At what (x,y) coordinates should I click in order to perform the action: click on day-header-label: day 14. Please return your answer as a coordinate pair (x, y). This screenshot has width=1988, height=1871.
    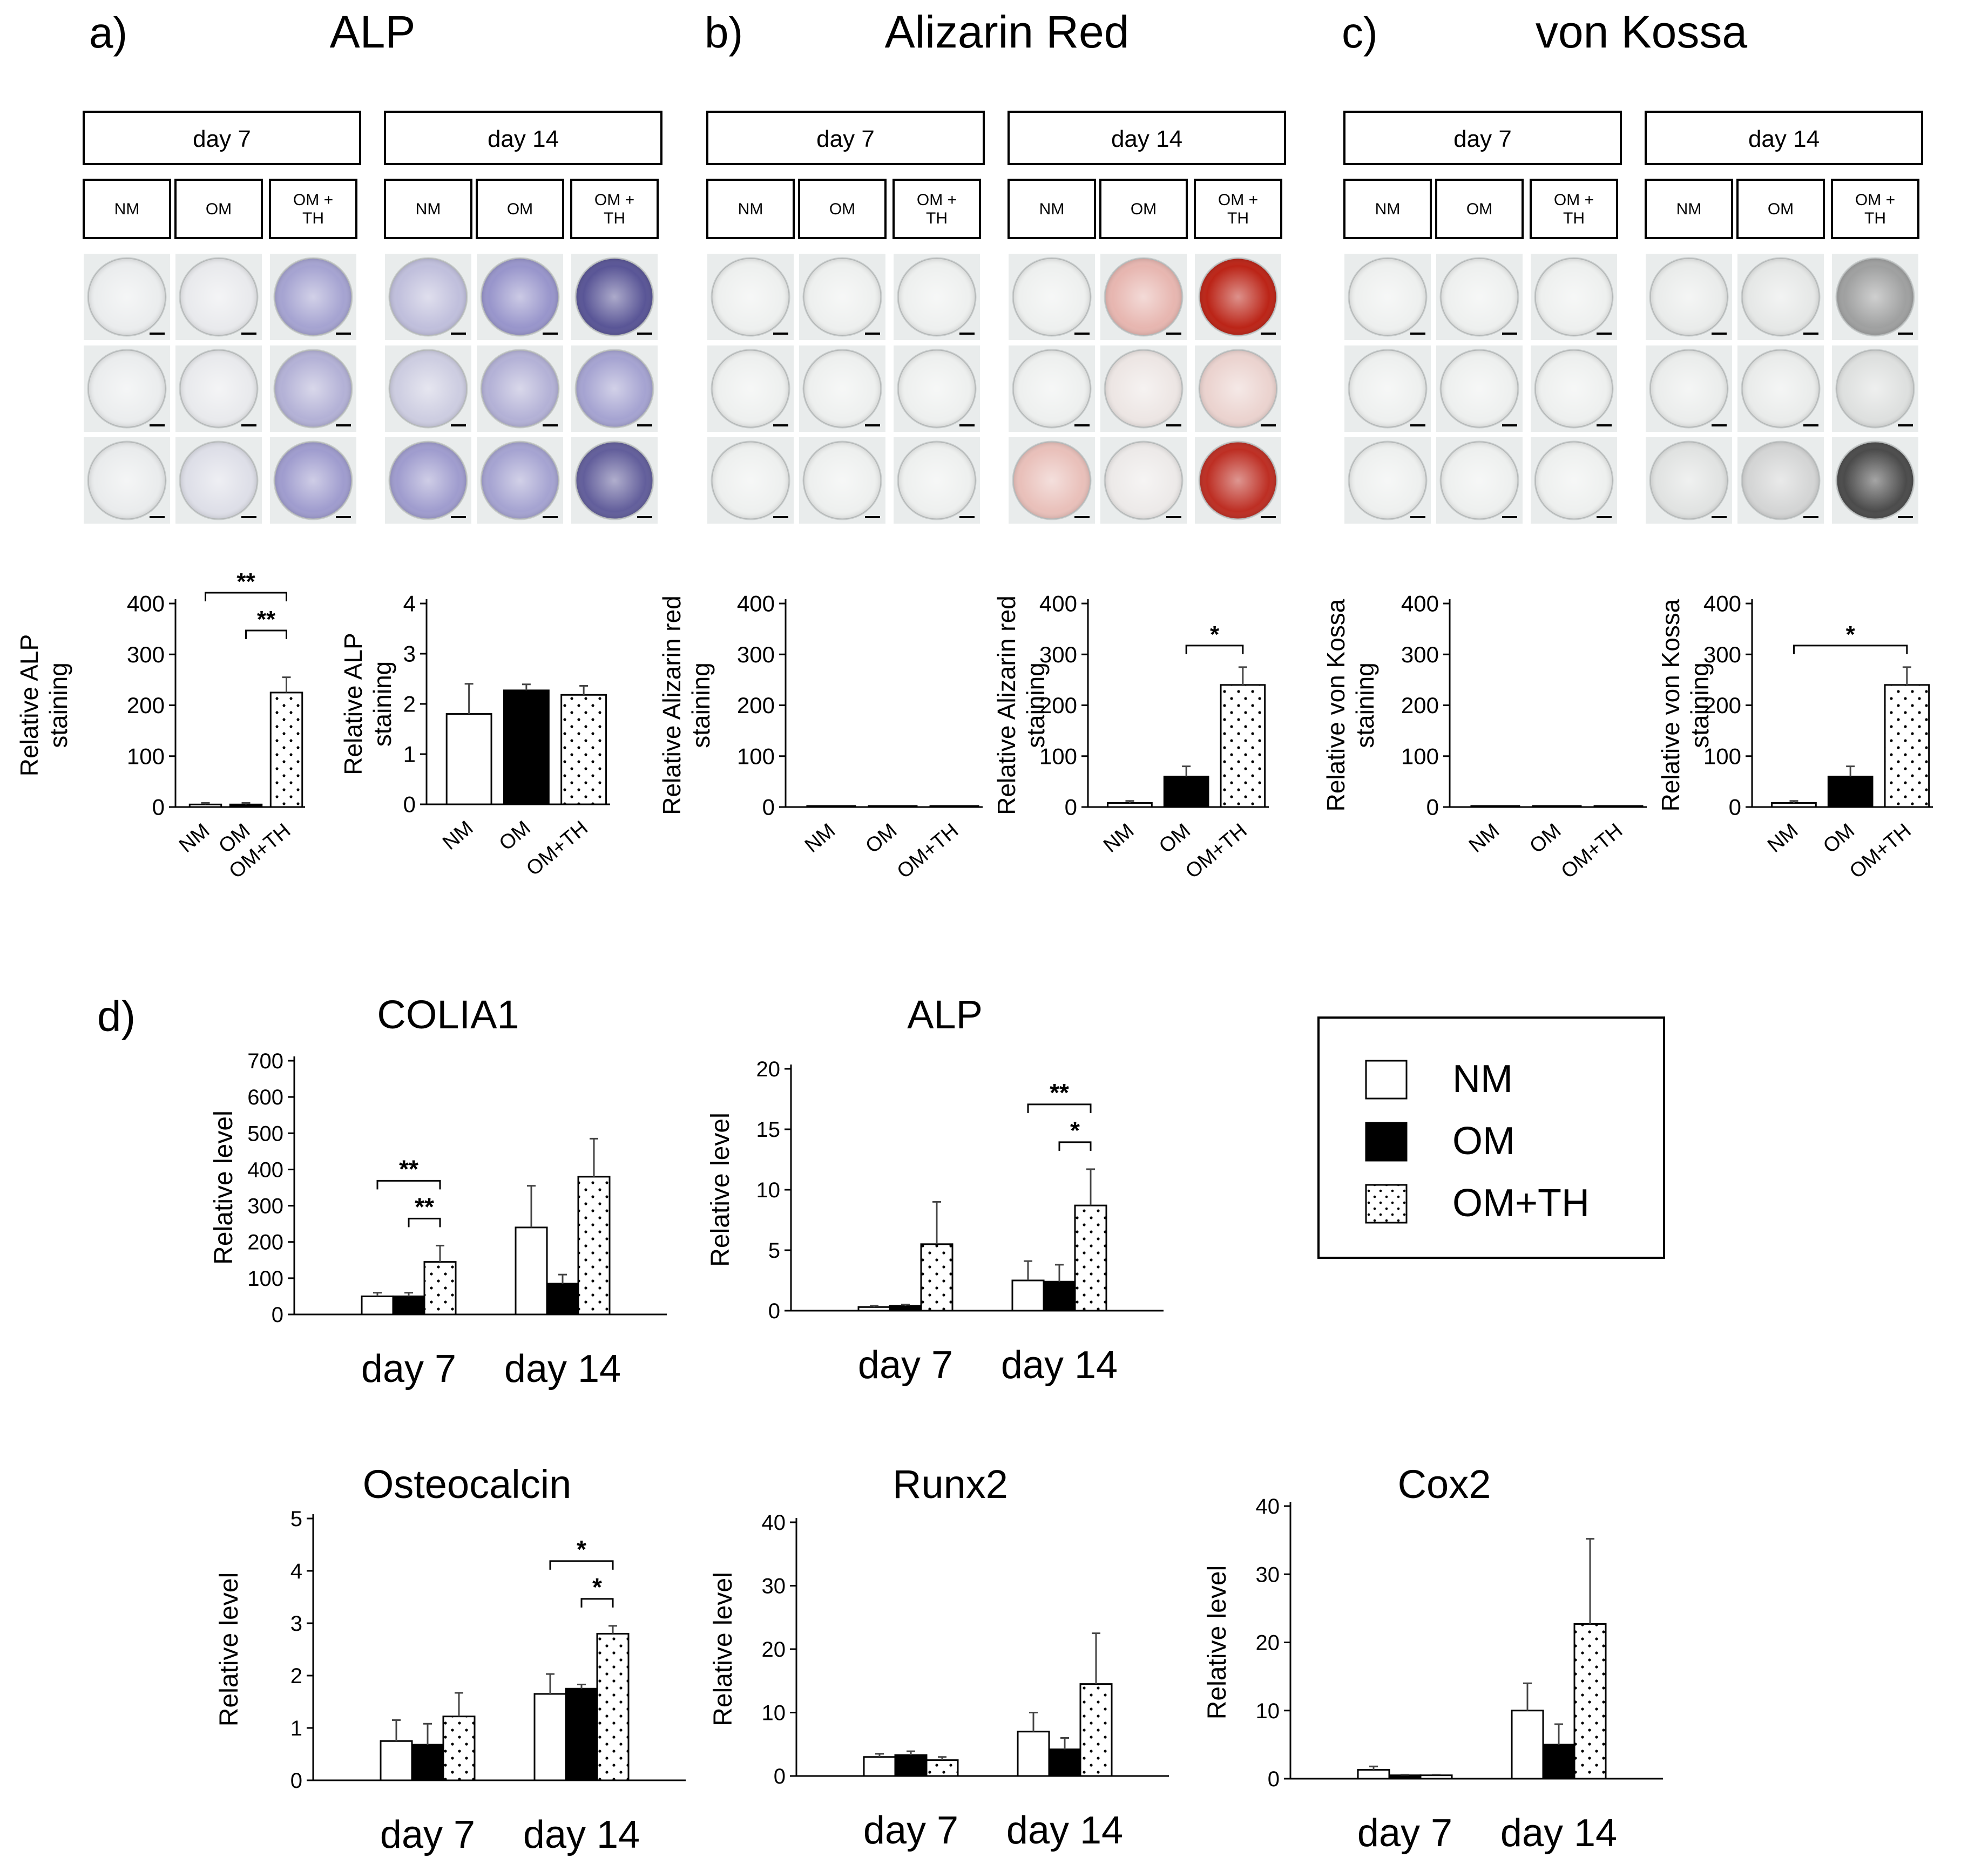
    Looking at the image, I should click on (1784, 139).